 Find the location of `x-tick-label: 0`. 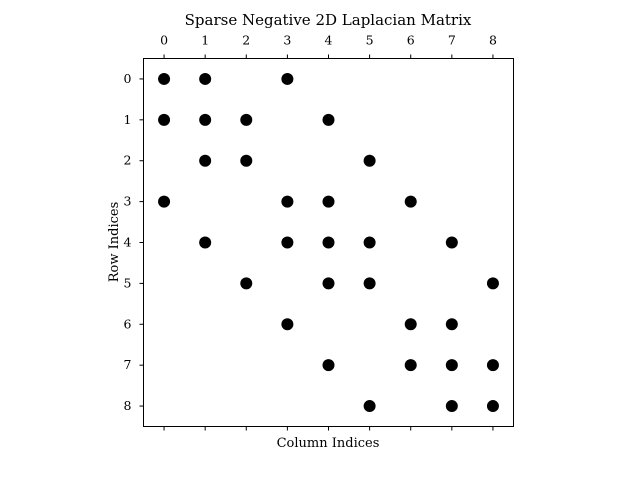

x-tick-label: 0 is located at coordinates (164, 40).